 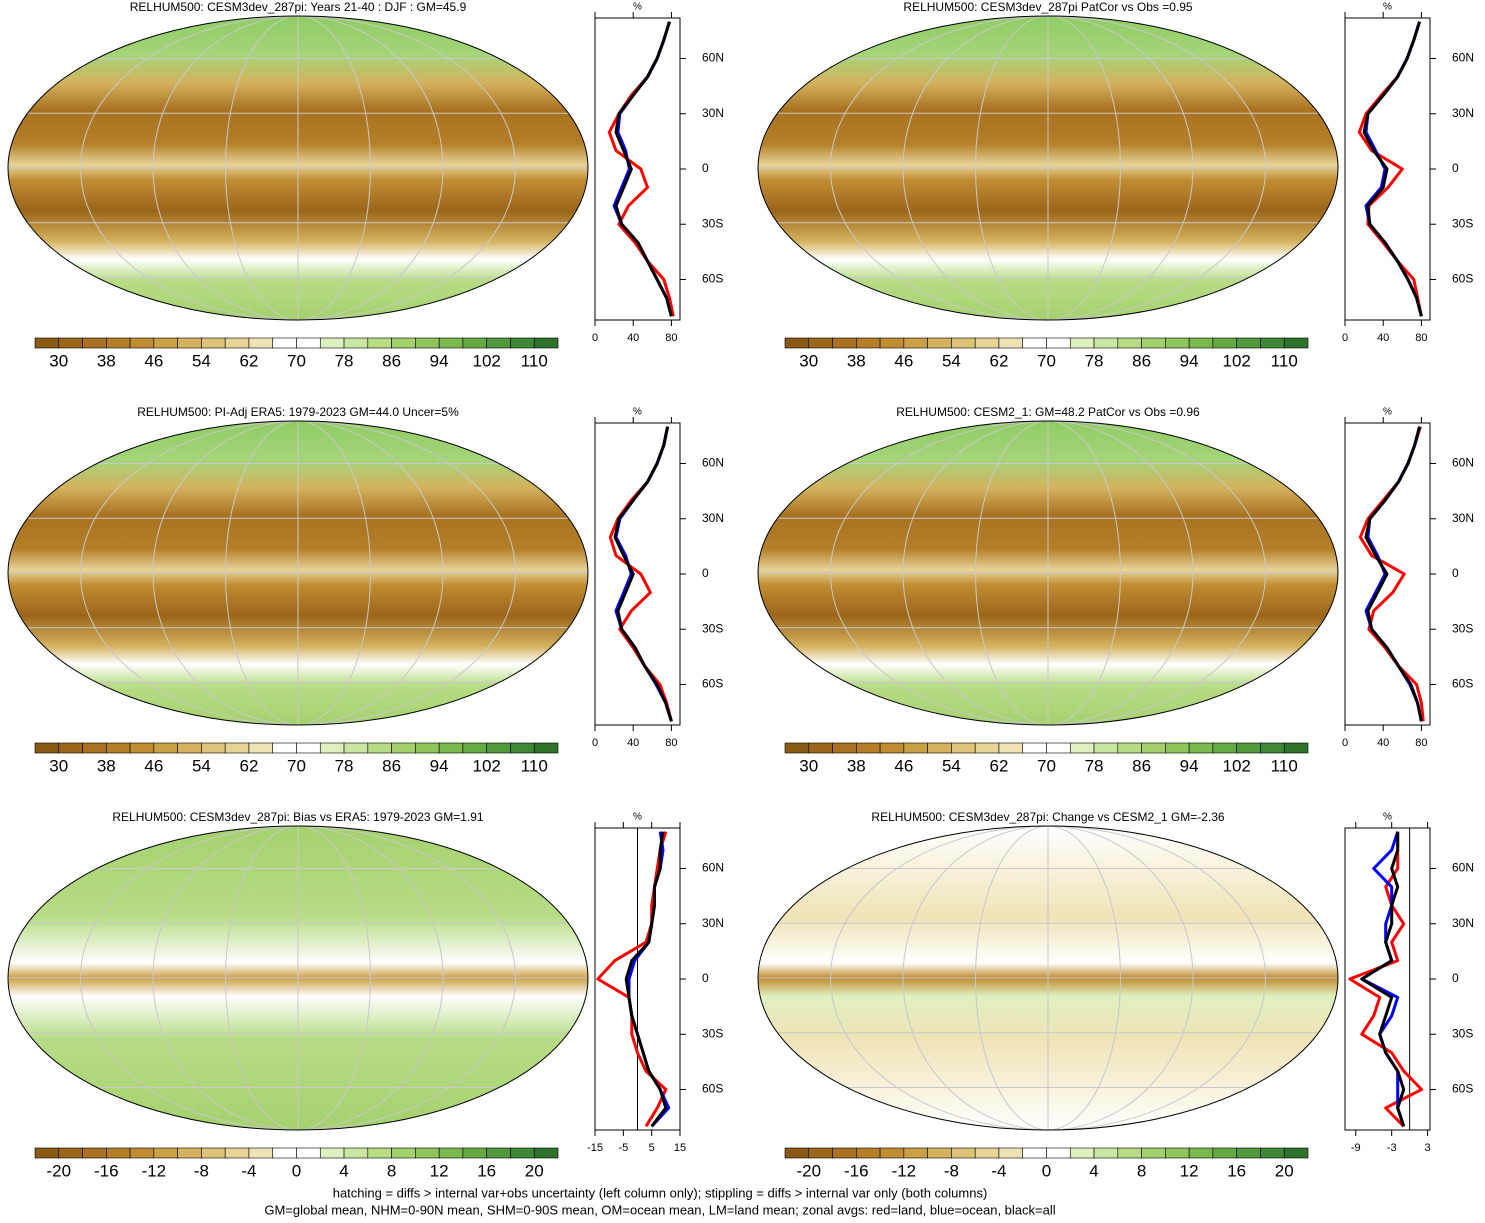 What do you see at coordinates (343, 1170) in the screenshot?
I see `colorbar-label: 4` at bounding box center [343, 1170].